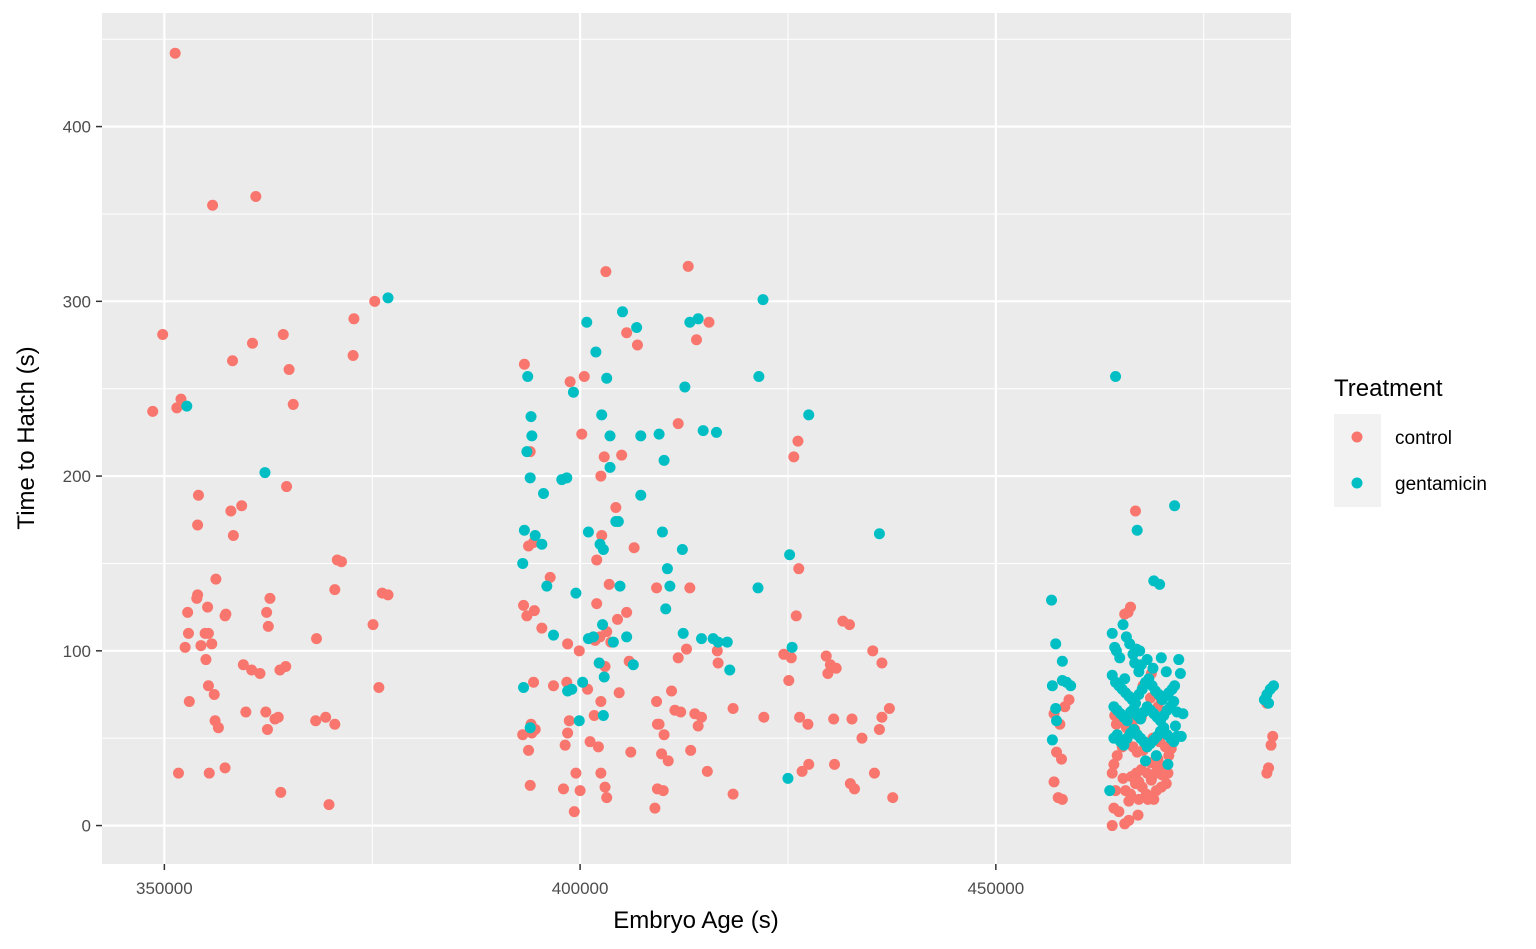 The image size is (1536, 949). What do you see at coordinates (77, 301) in the screenshot?
I see `y-tick-label: 300` at bounding box center [77, 301].